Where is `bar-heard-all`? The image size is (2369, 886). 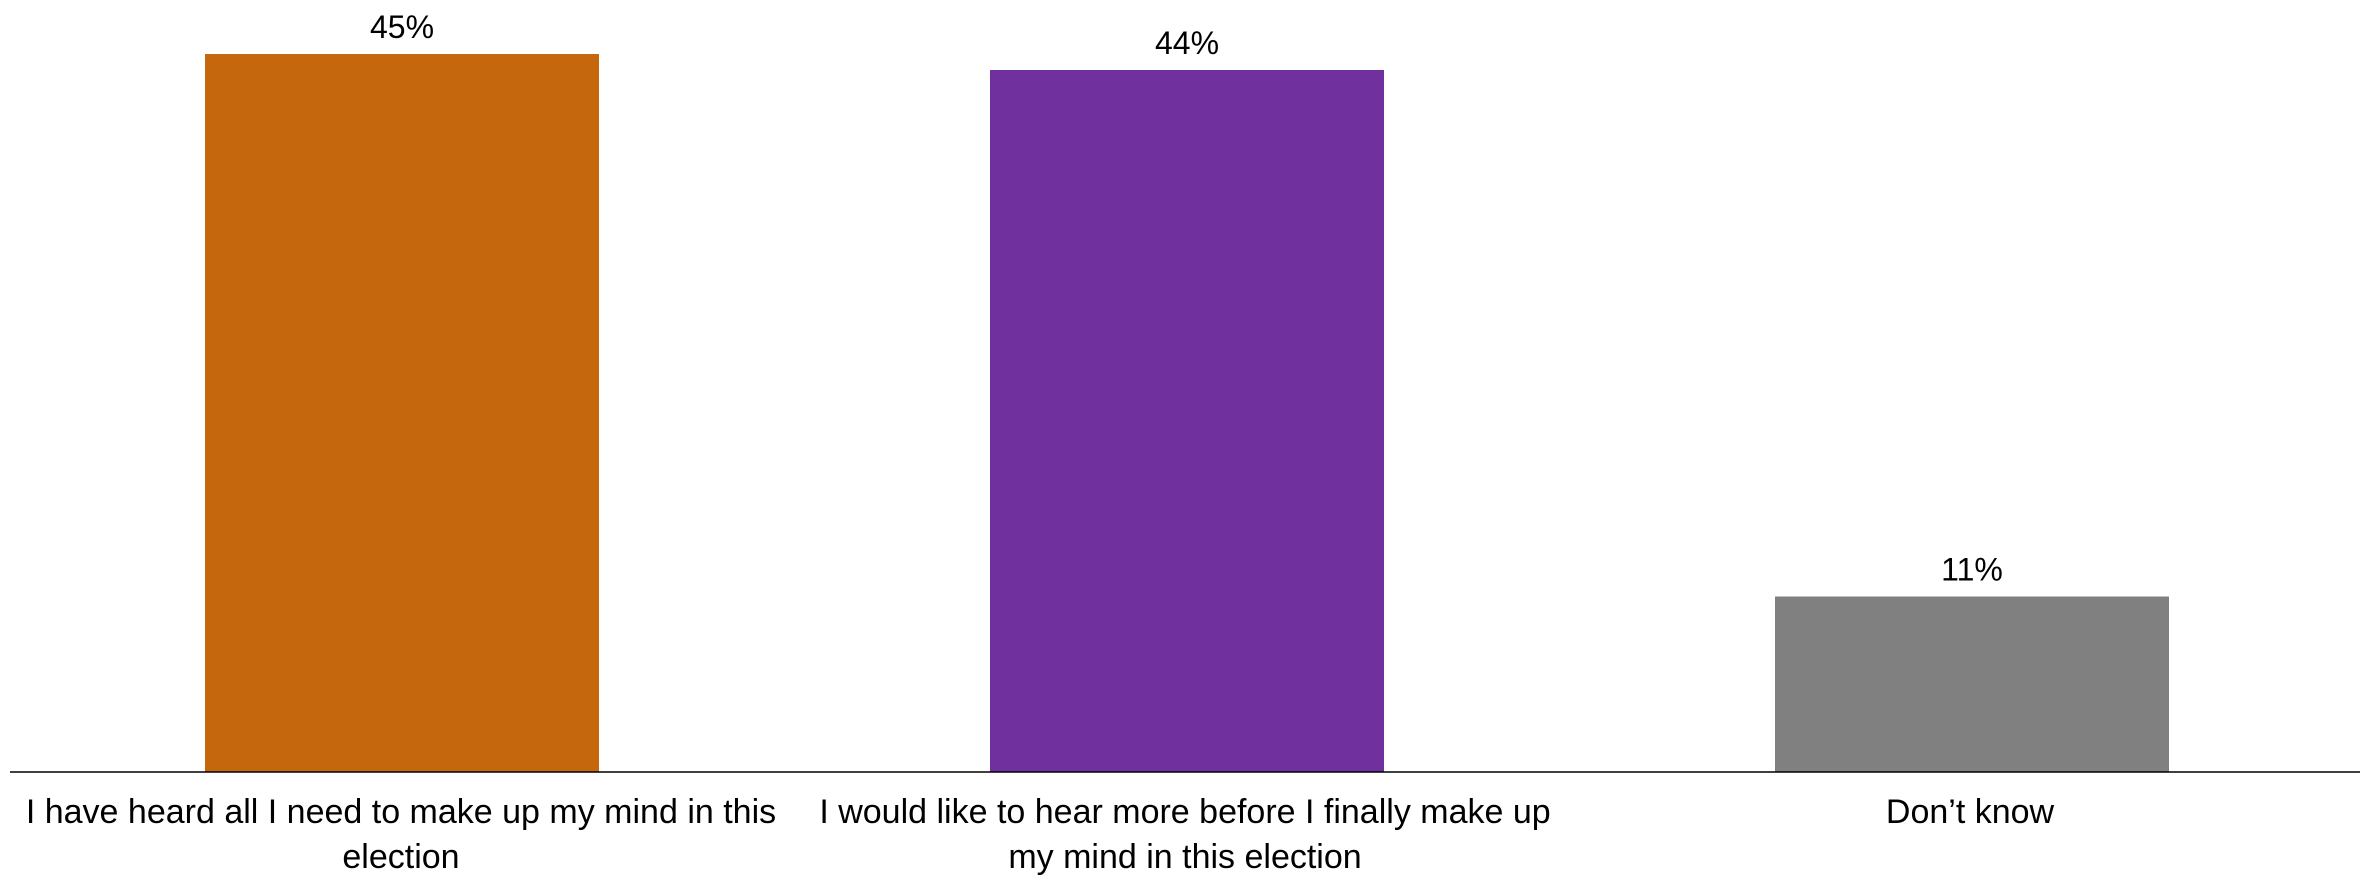
bar-heard-all is located at coordinates (402, 413).